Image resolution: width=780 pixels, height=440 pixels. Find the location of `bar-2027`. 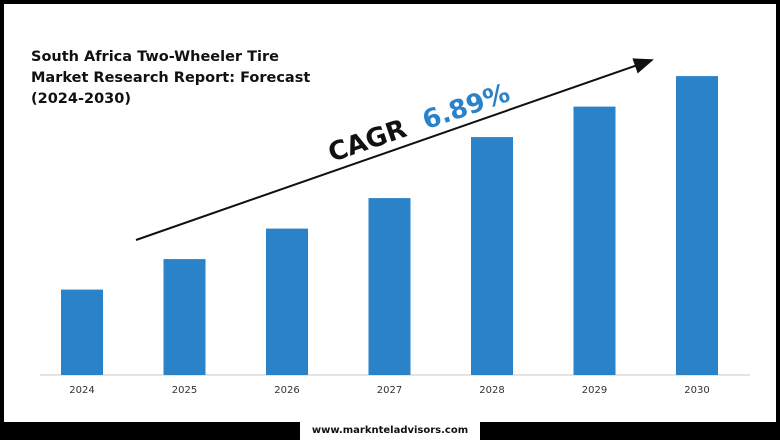

bar-2027 is located at coordinates (389, 286).